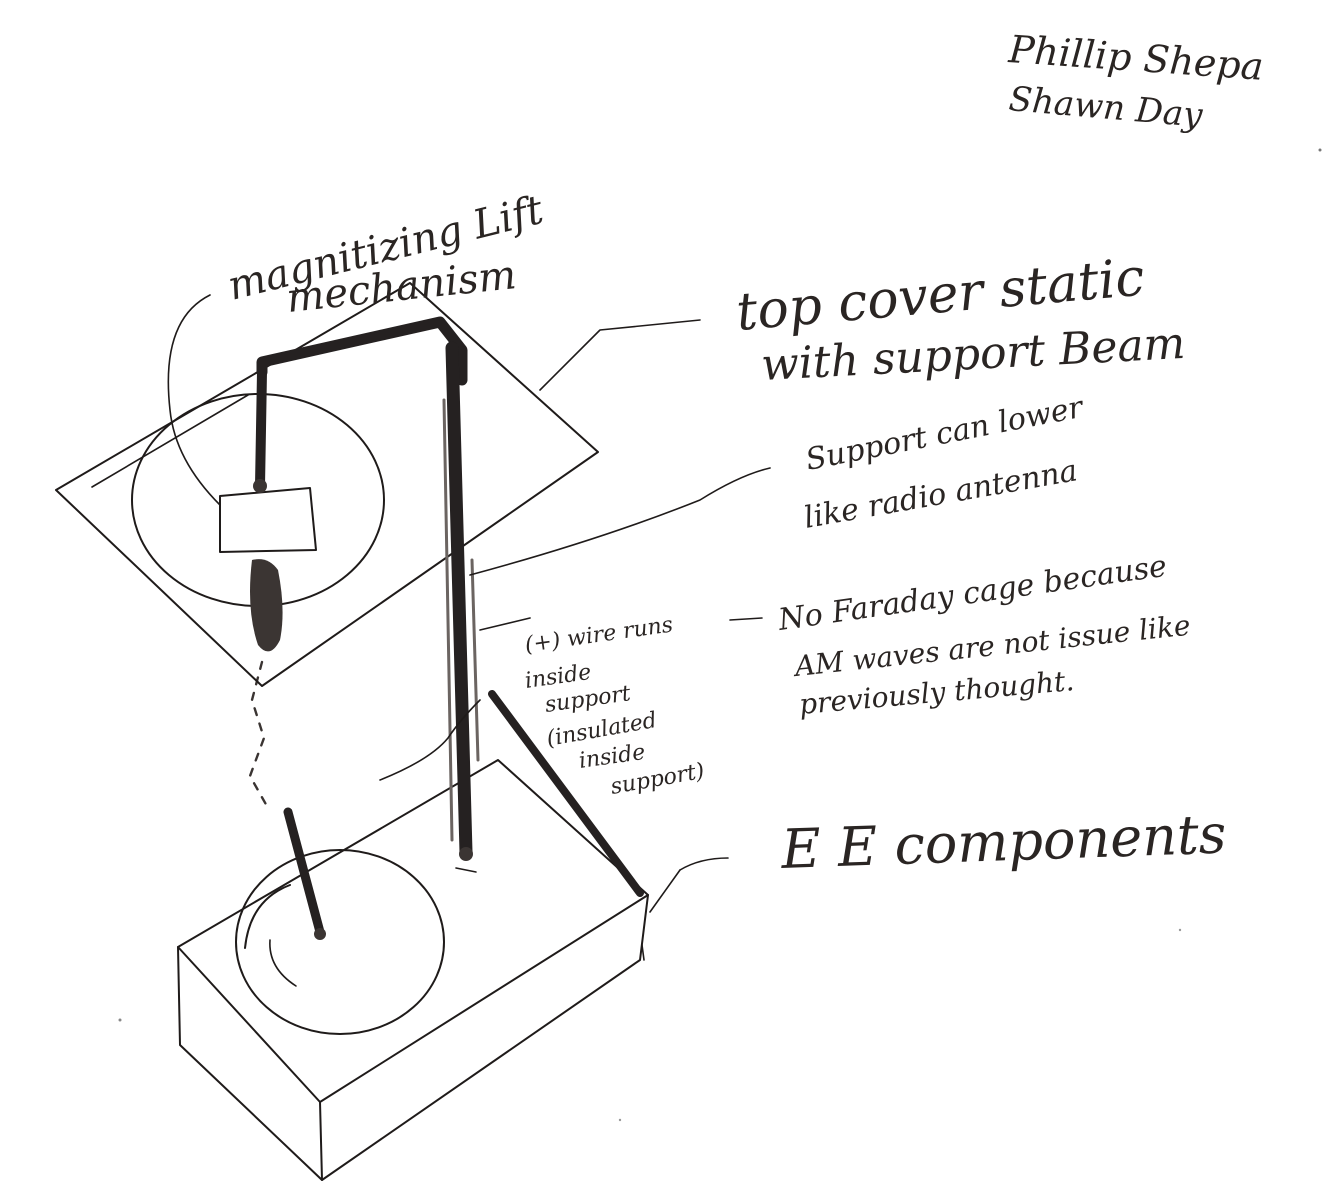  What do you see at coordinates (944, 463) in the screenshot?
I see `support-lower-note: Support can lower like radio antenna` at bounding box center [944, 463].